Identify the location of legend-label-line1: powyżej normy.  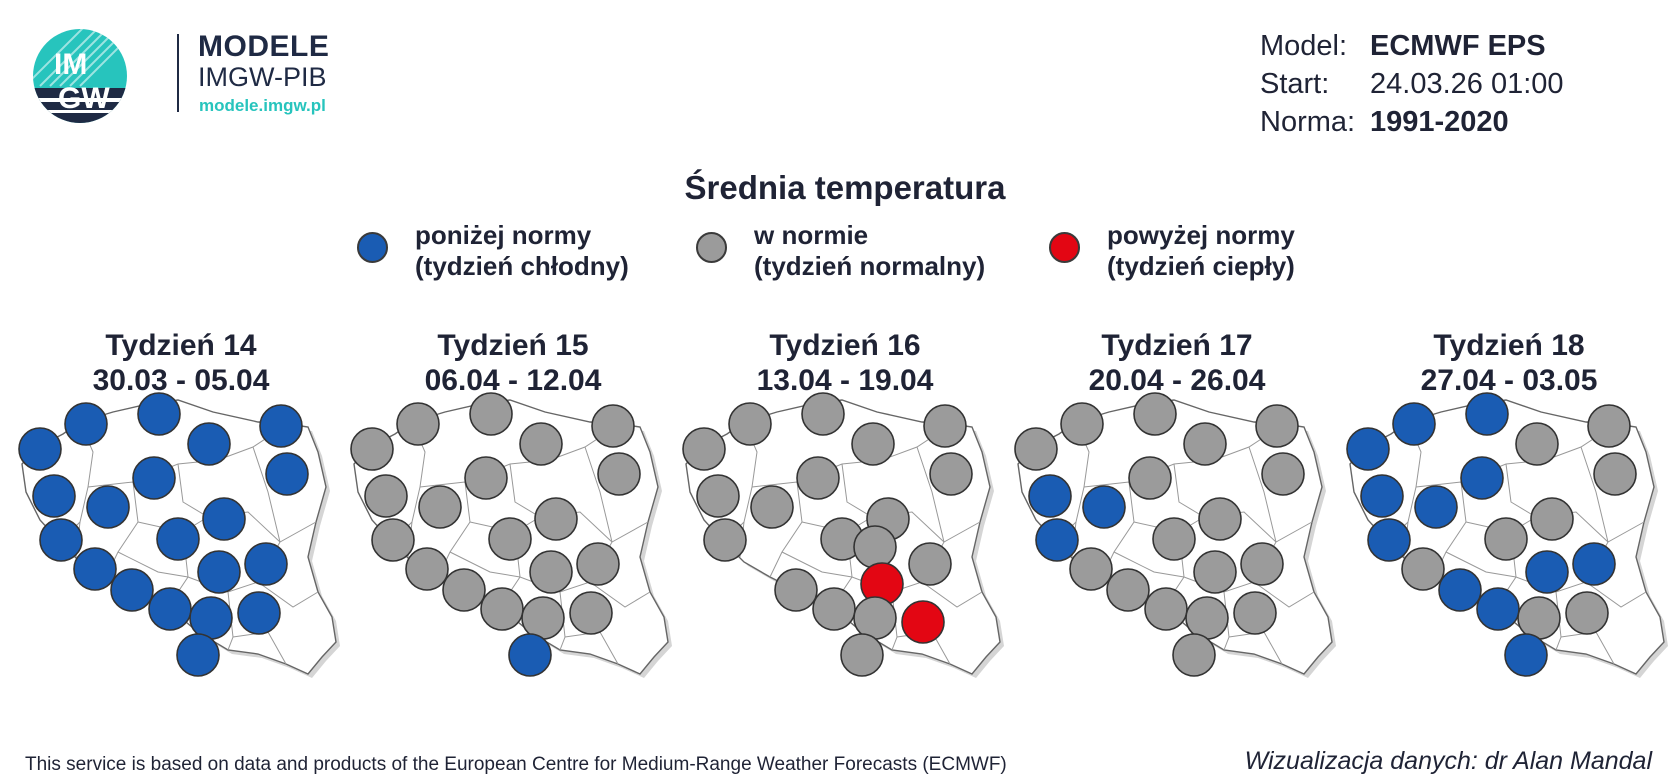
(1201, 235).